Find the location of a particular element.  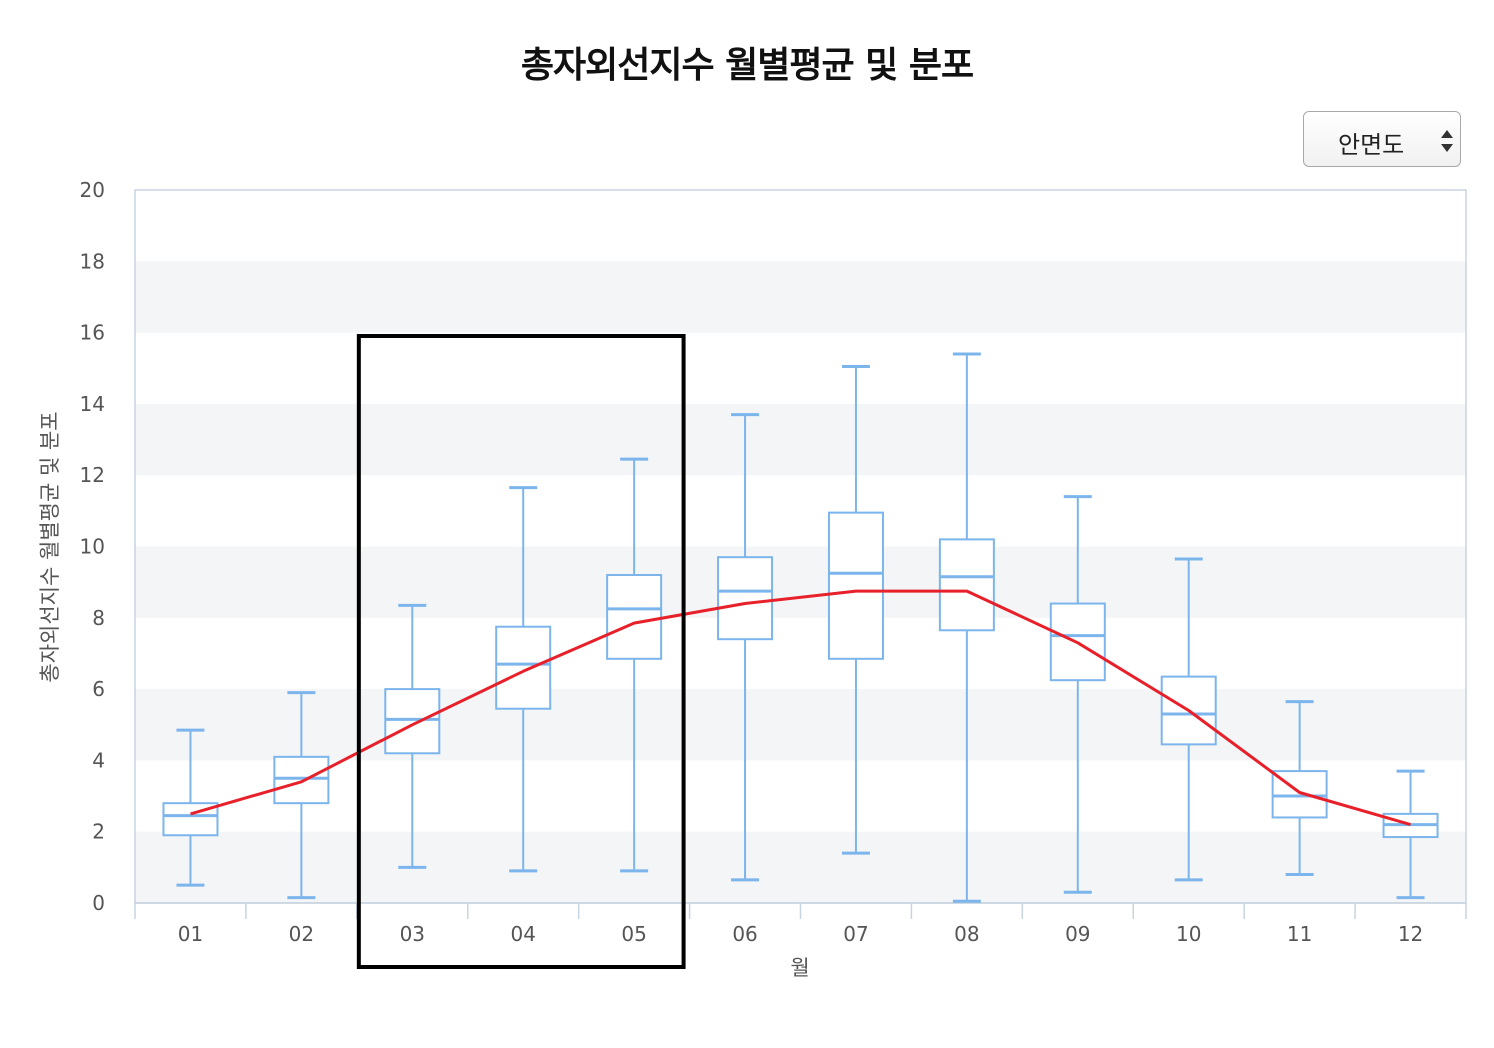

y-tick-label: 12 is located at coordinates (92, 475).